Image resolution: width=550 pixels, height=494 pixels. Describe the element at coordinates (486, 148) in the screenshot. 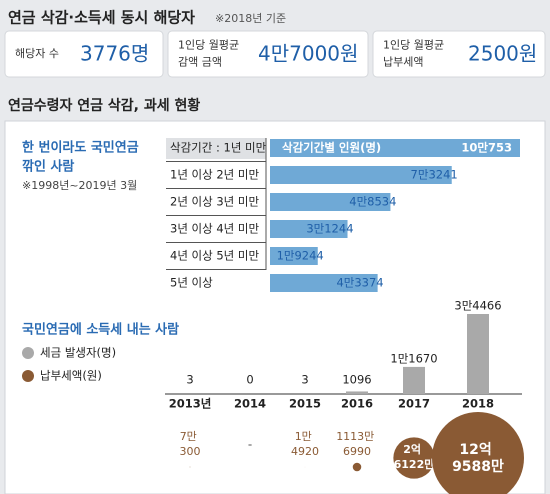

I see `value-label: 10만753` at that location.